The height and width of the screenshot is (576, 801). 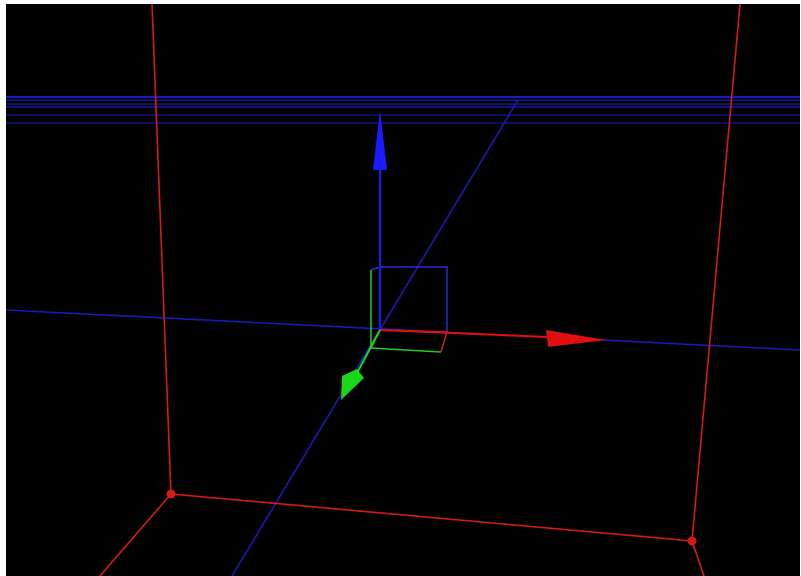 I want to click on blue-z-axis-arrow-icon, so click(x=380, y=140).